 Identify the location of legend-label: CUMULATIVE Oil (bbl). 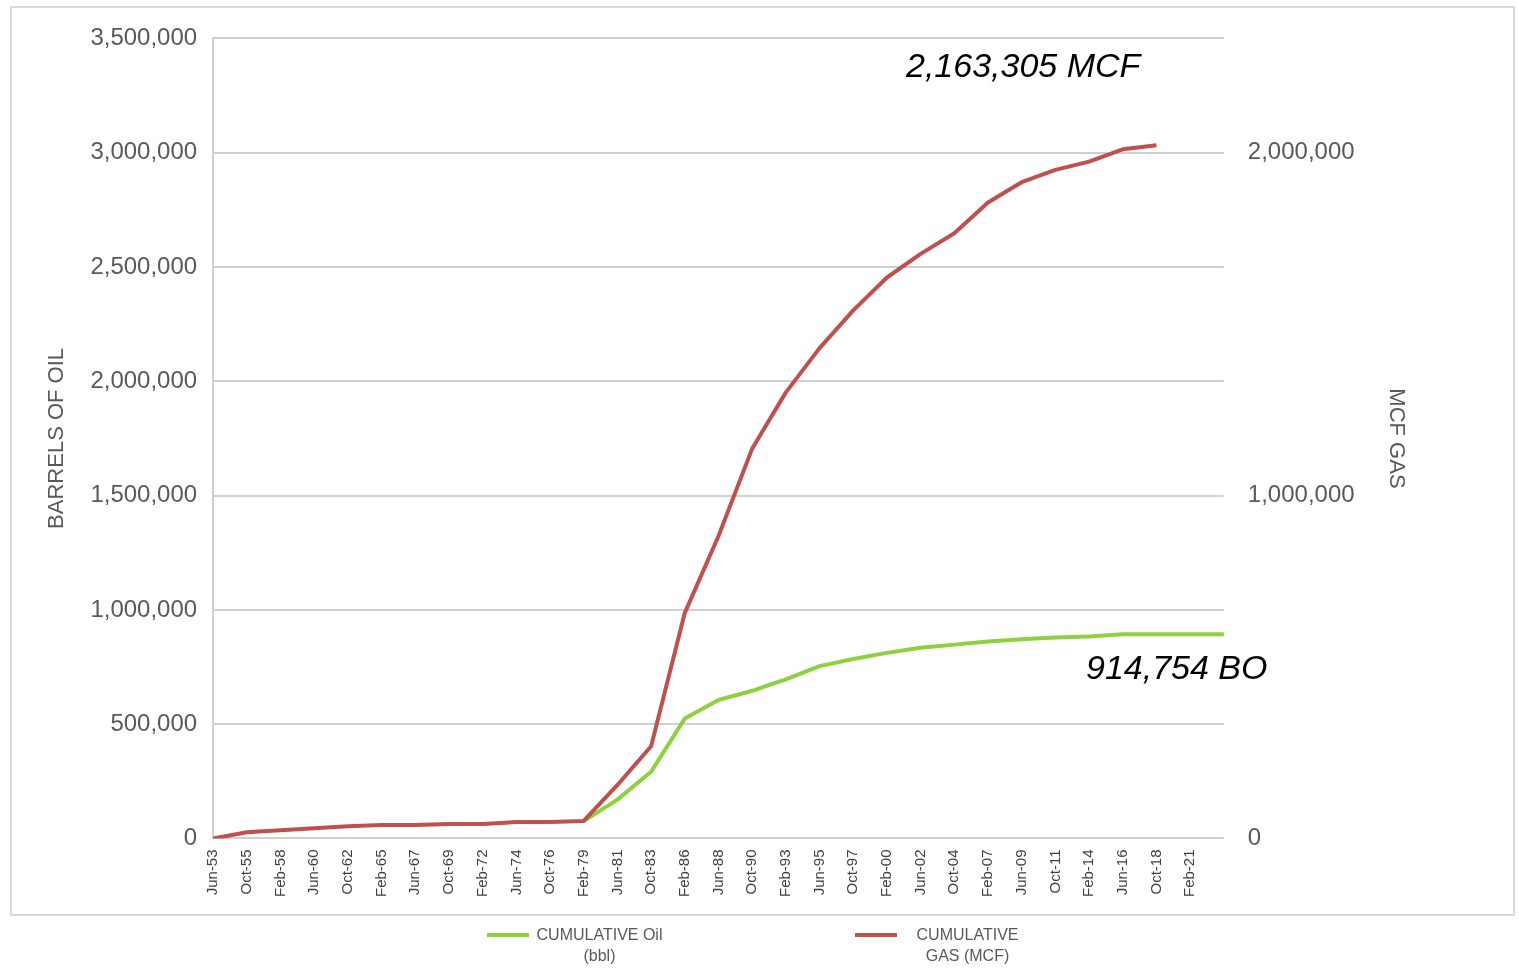
(599, 945).